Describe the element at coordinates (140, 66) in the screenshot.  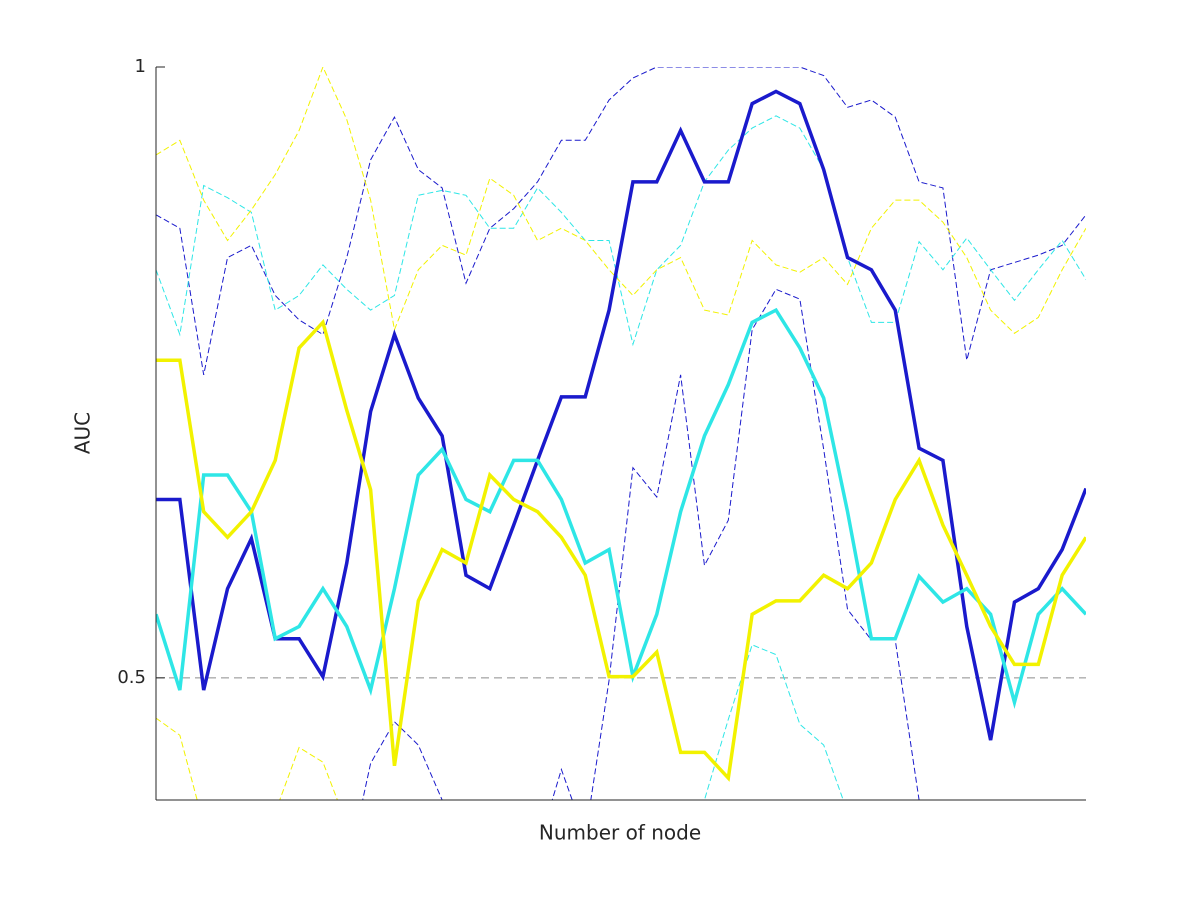
I see `y-tick-label: 1` at that location.